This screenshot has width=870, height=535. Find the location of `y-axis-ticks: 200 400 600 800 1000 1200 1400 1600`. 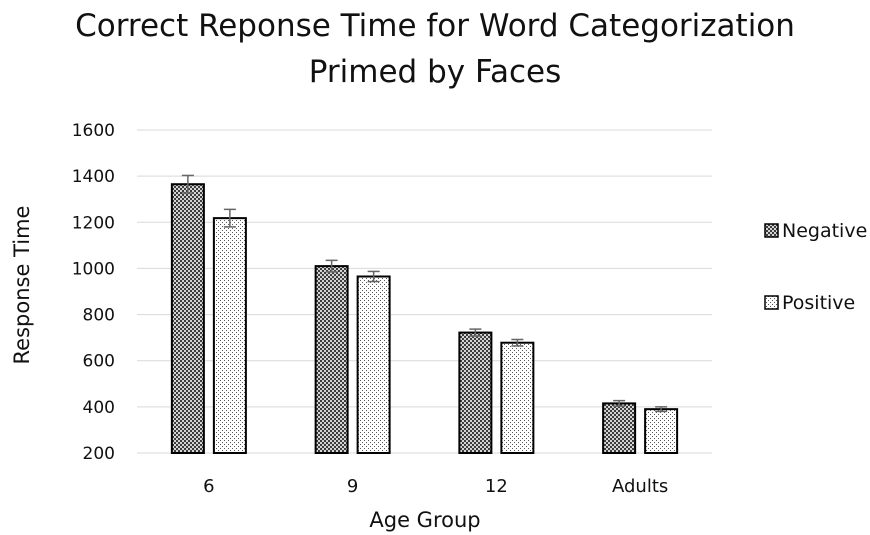

y-axis-ticks: 200 400 600 800 1000 1200 1400 1600 is located at coordinates (93, 292).